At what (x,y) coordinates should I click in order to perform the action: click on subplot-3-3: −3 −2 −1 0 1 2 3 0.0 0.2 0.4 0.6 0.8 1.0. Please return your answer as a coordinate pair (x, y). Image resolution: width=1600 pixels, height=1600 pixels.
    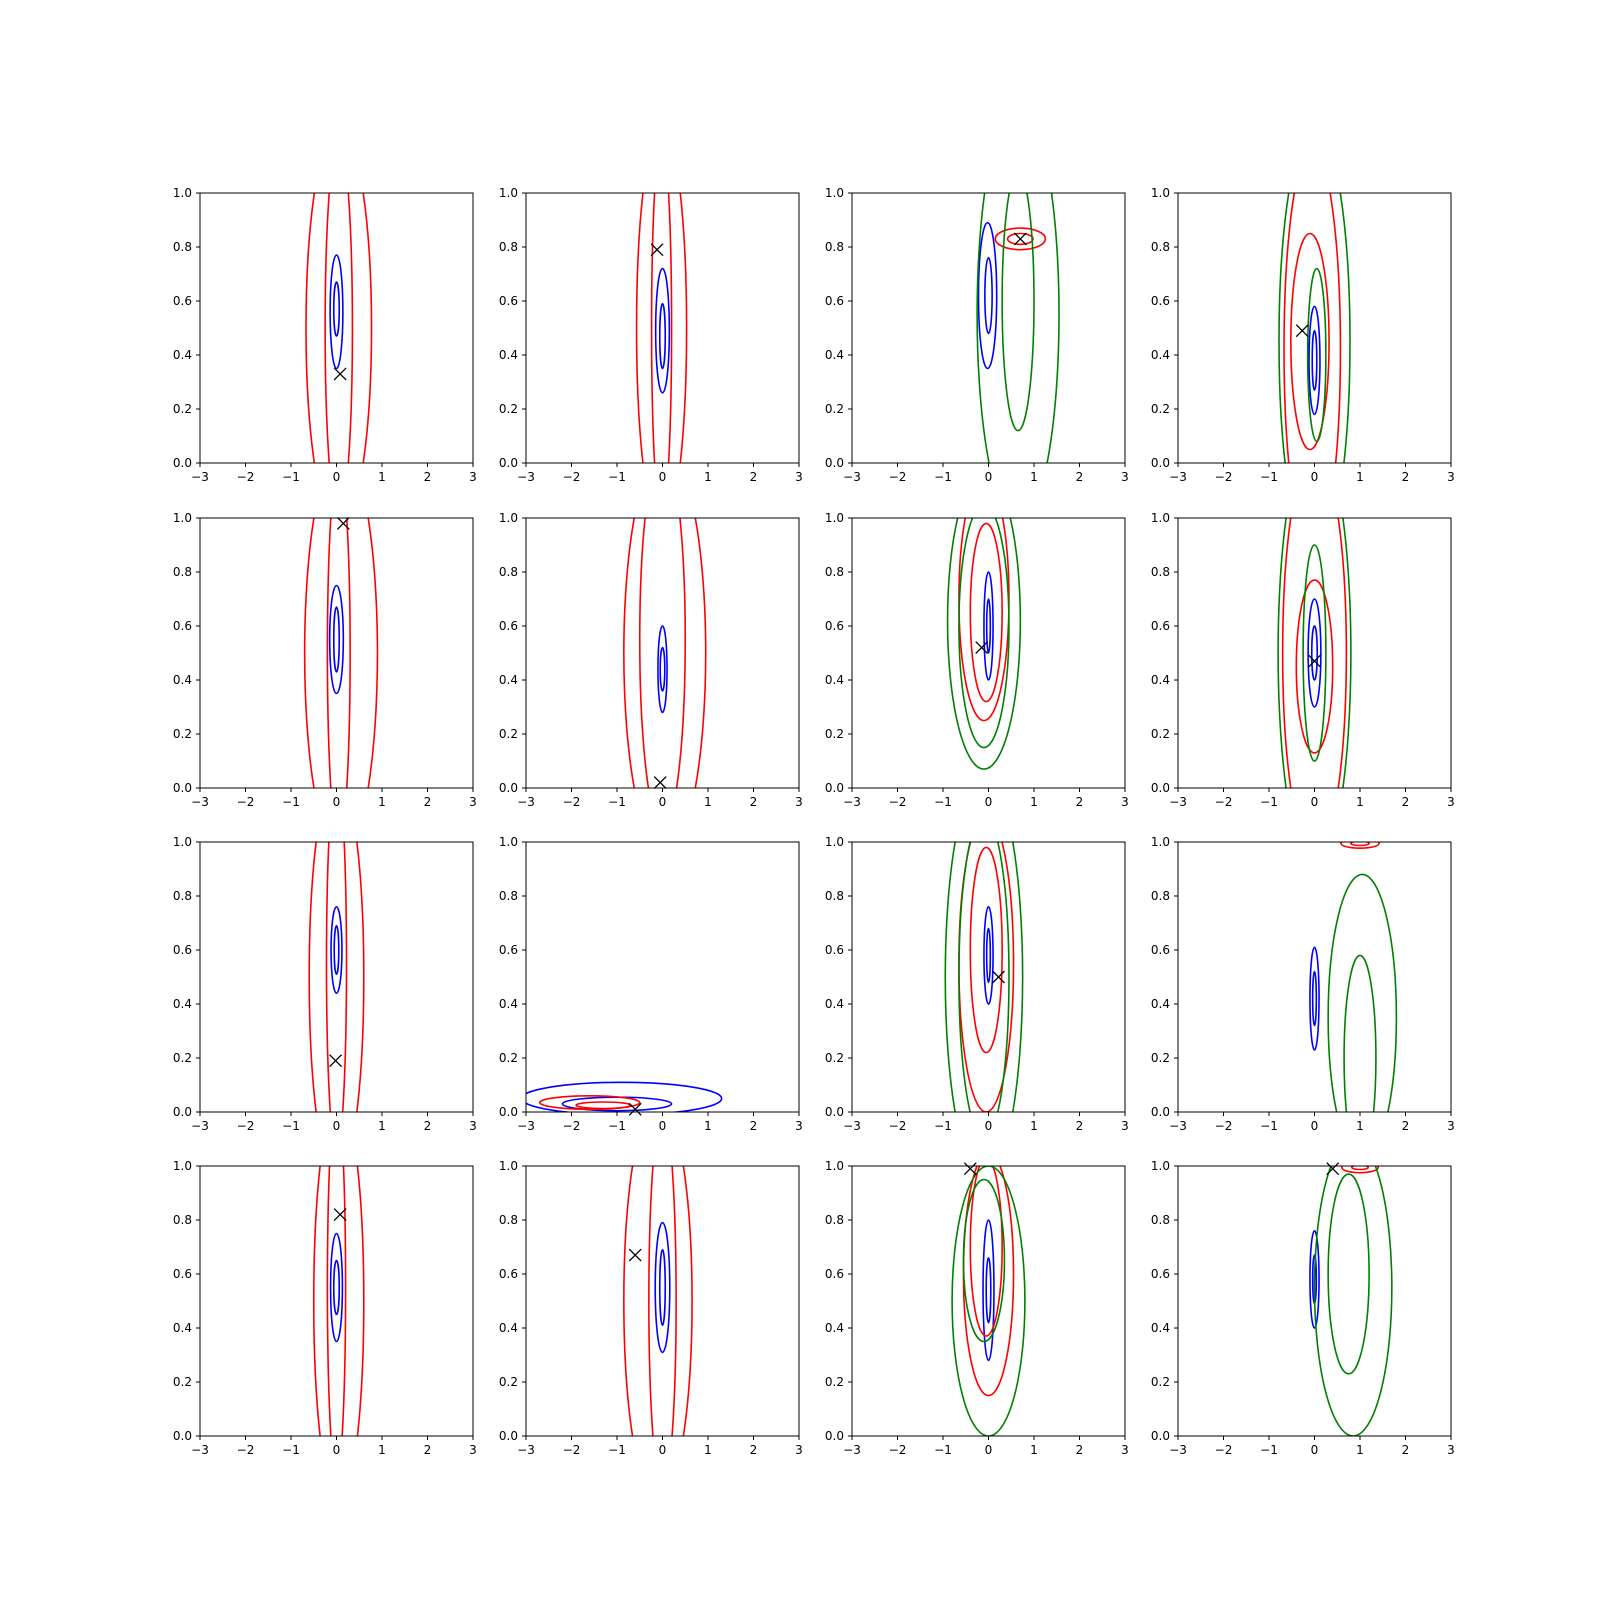
    Looking at the image, I should click on (977, 984).